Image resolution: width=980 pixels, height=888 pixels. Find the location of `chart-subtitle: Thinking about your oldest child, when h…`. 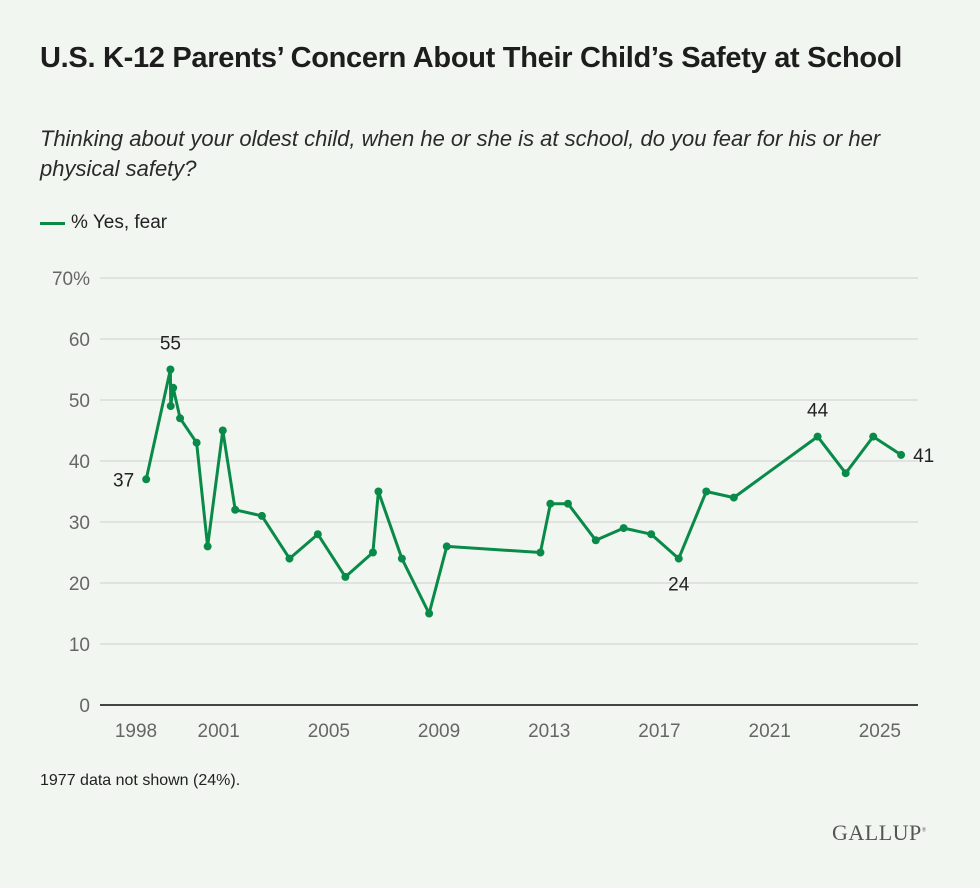

chart-subtitle: Thinking about your oldest child, when h… is located at coordinates (460, 153).